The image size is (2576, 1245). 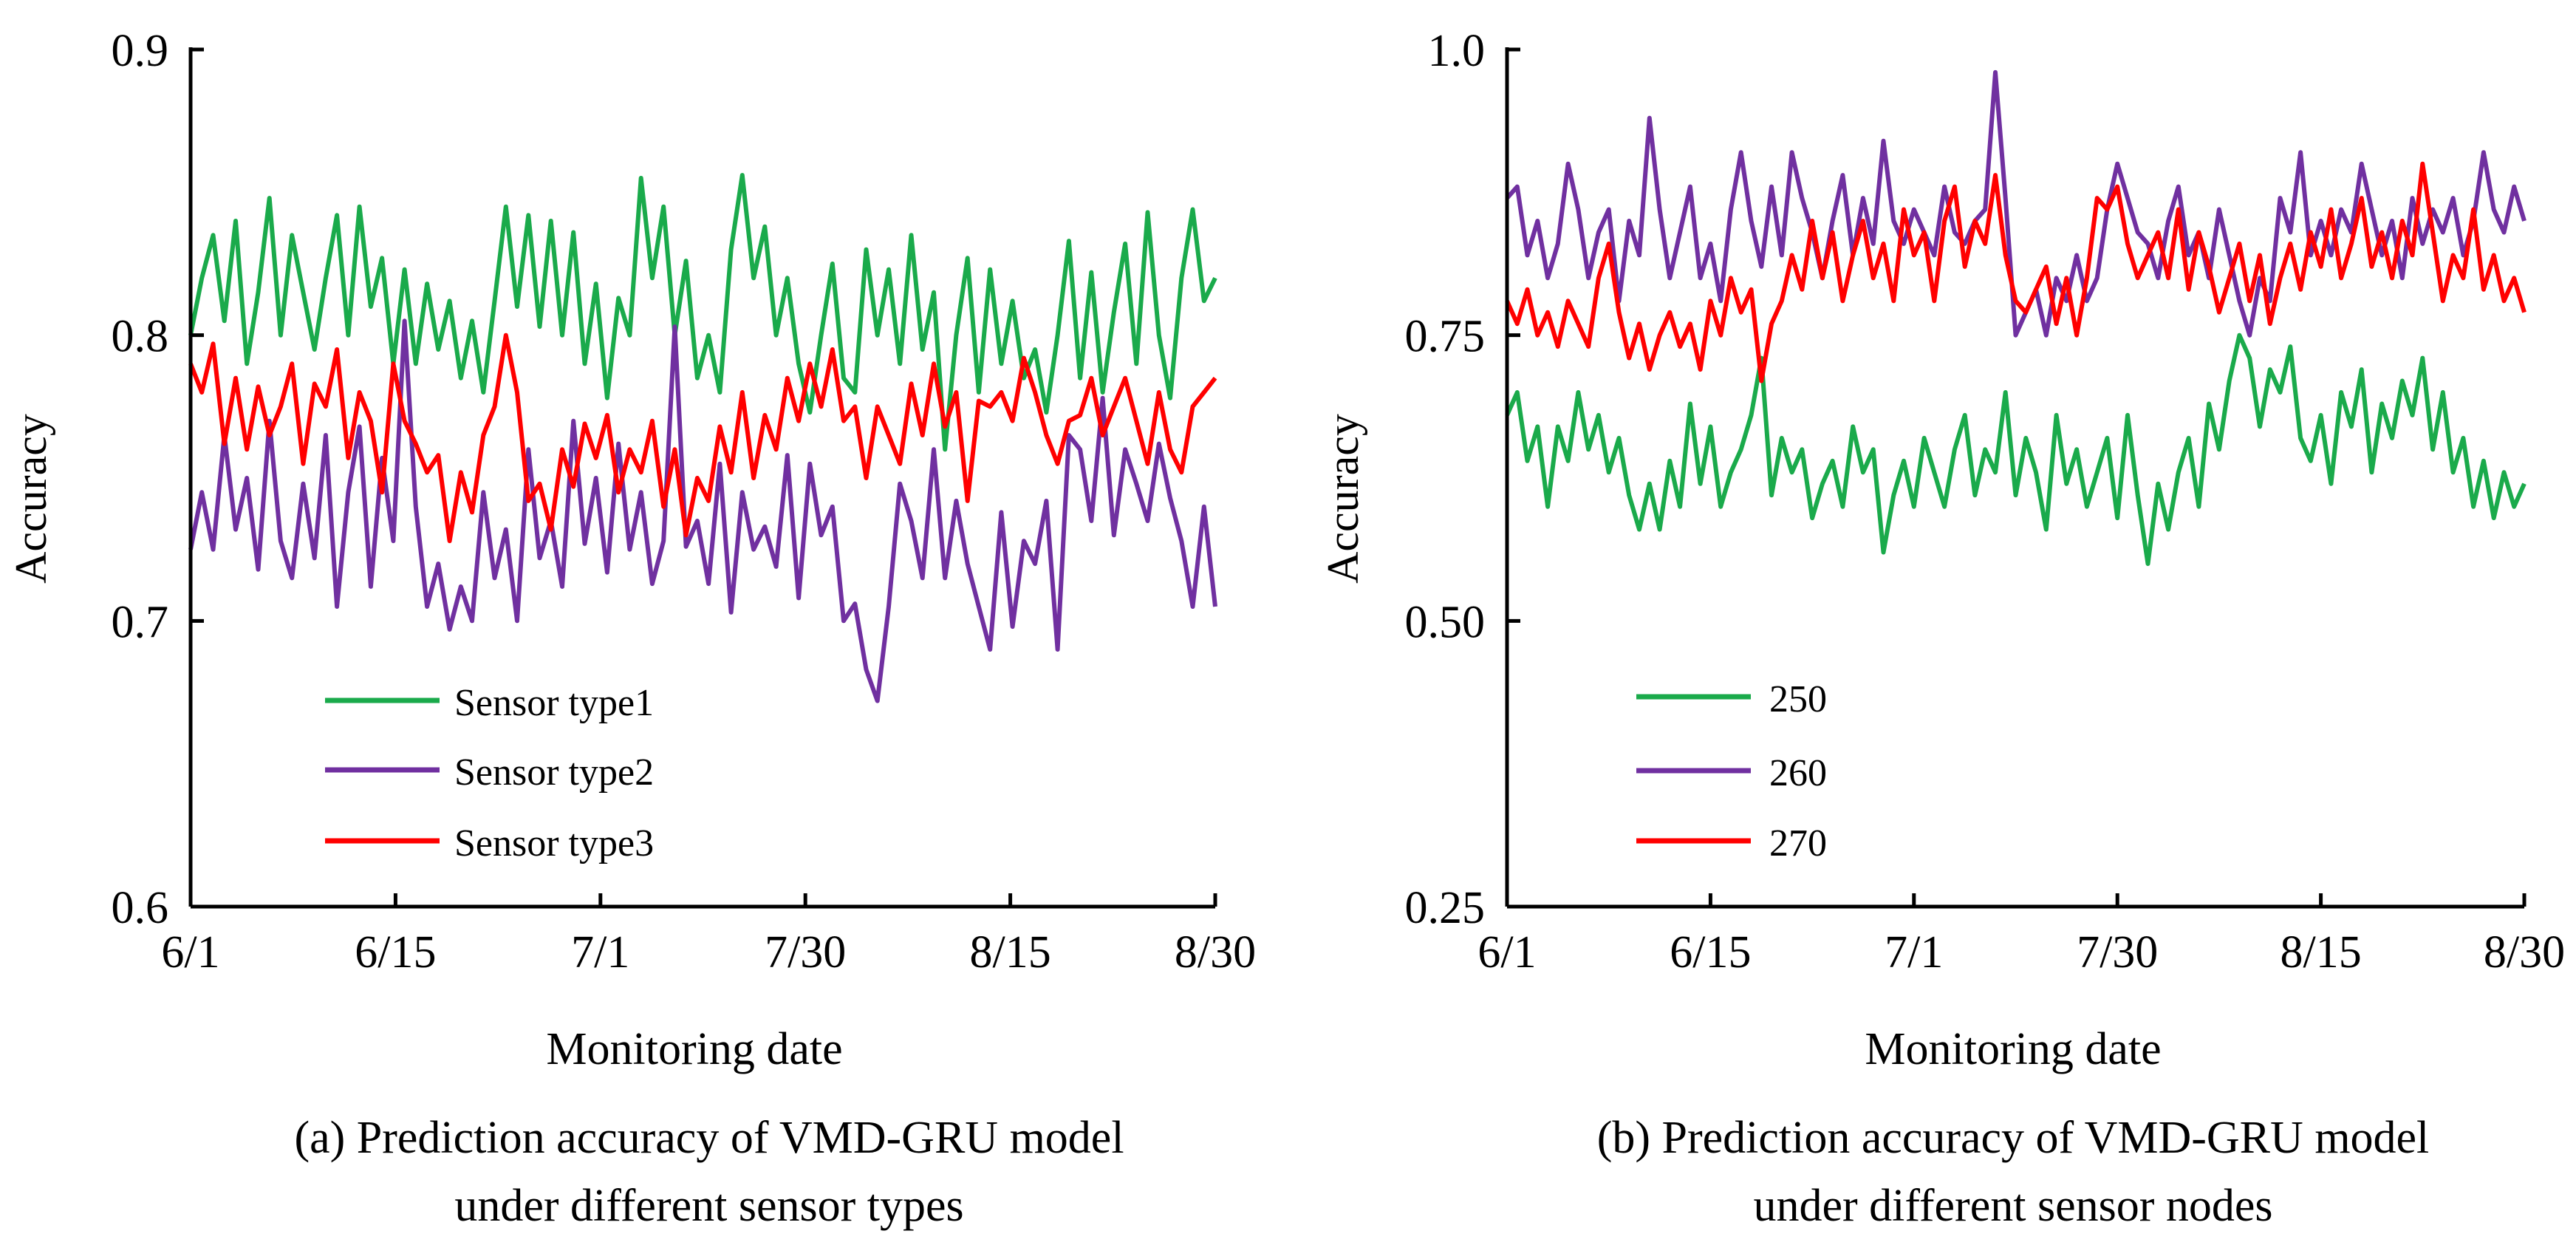 I want to click on panel-a-x-tick-label: 7/1, so click(x=600, y=952).